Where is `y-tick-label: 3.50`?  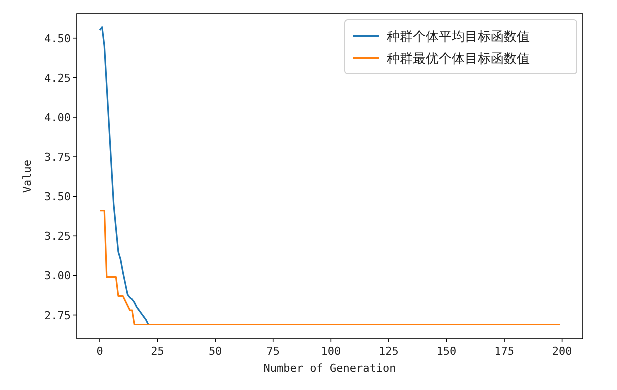
y-tick-label: 3.50 is located at coordinates (57, 197).